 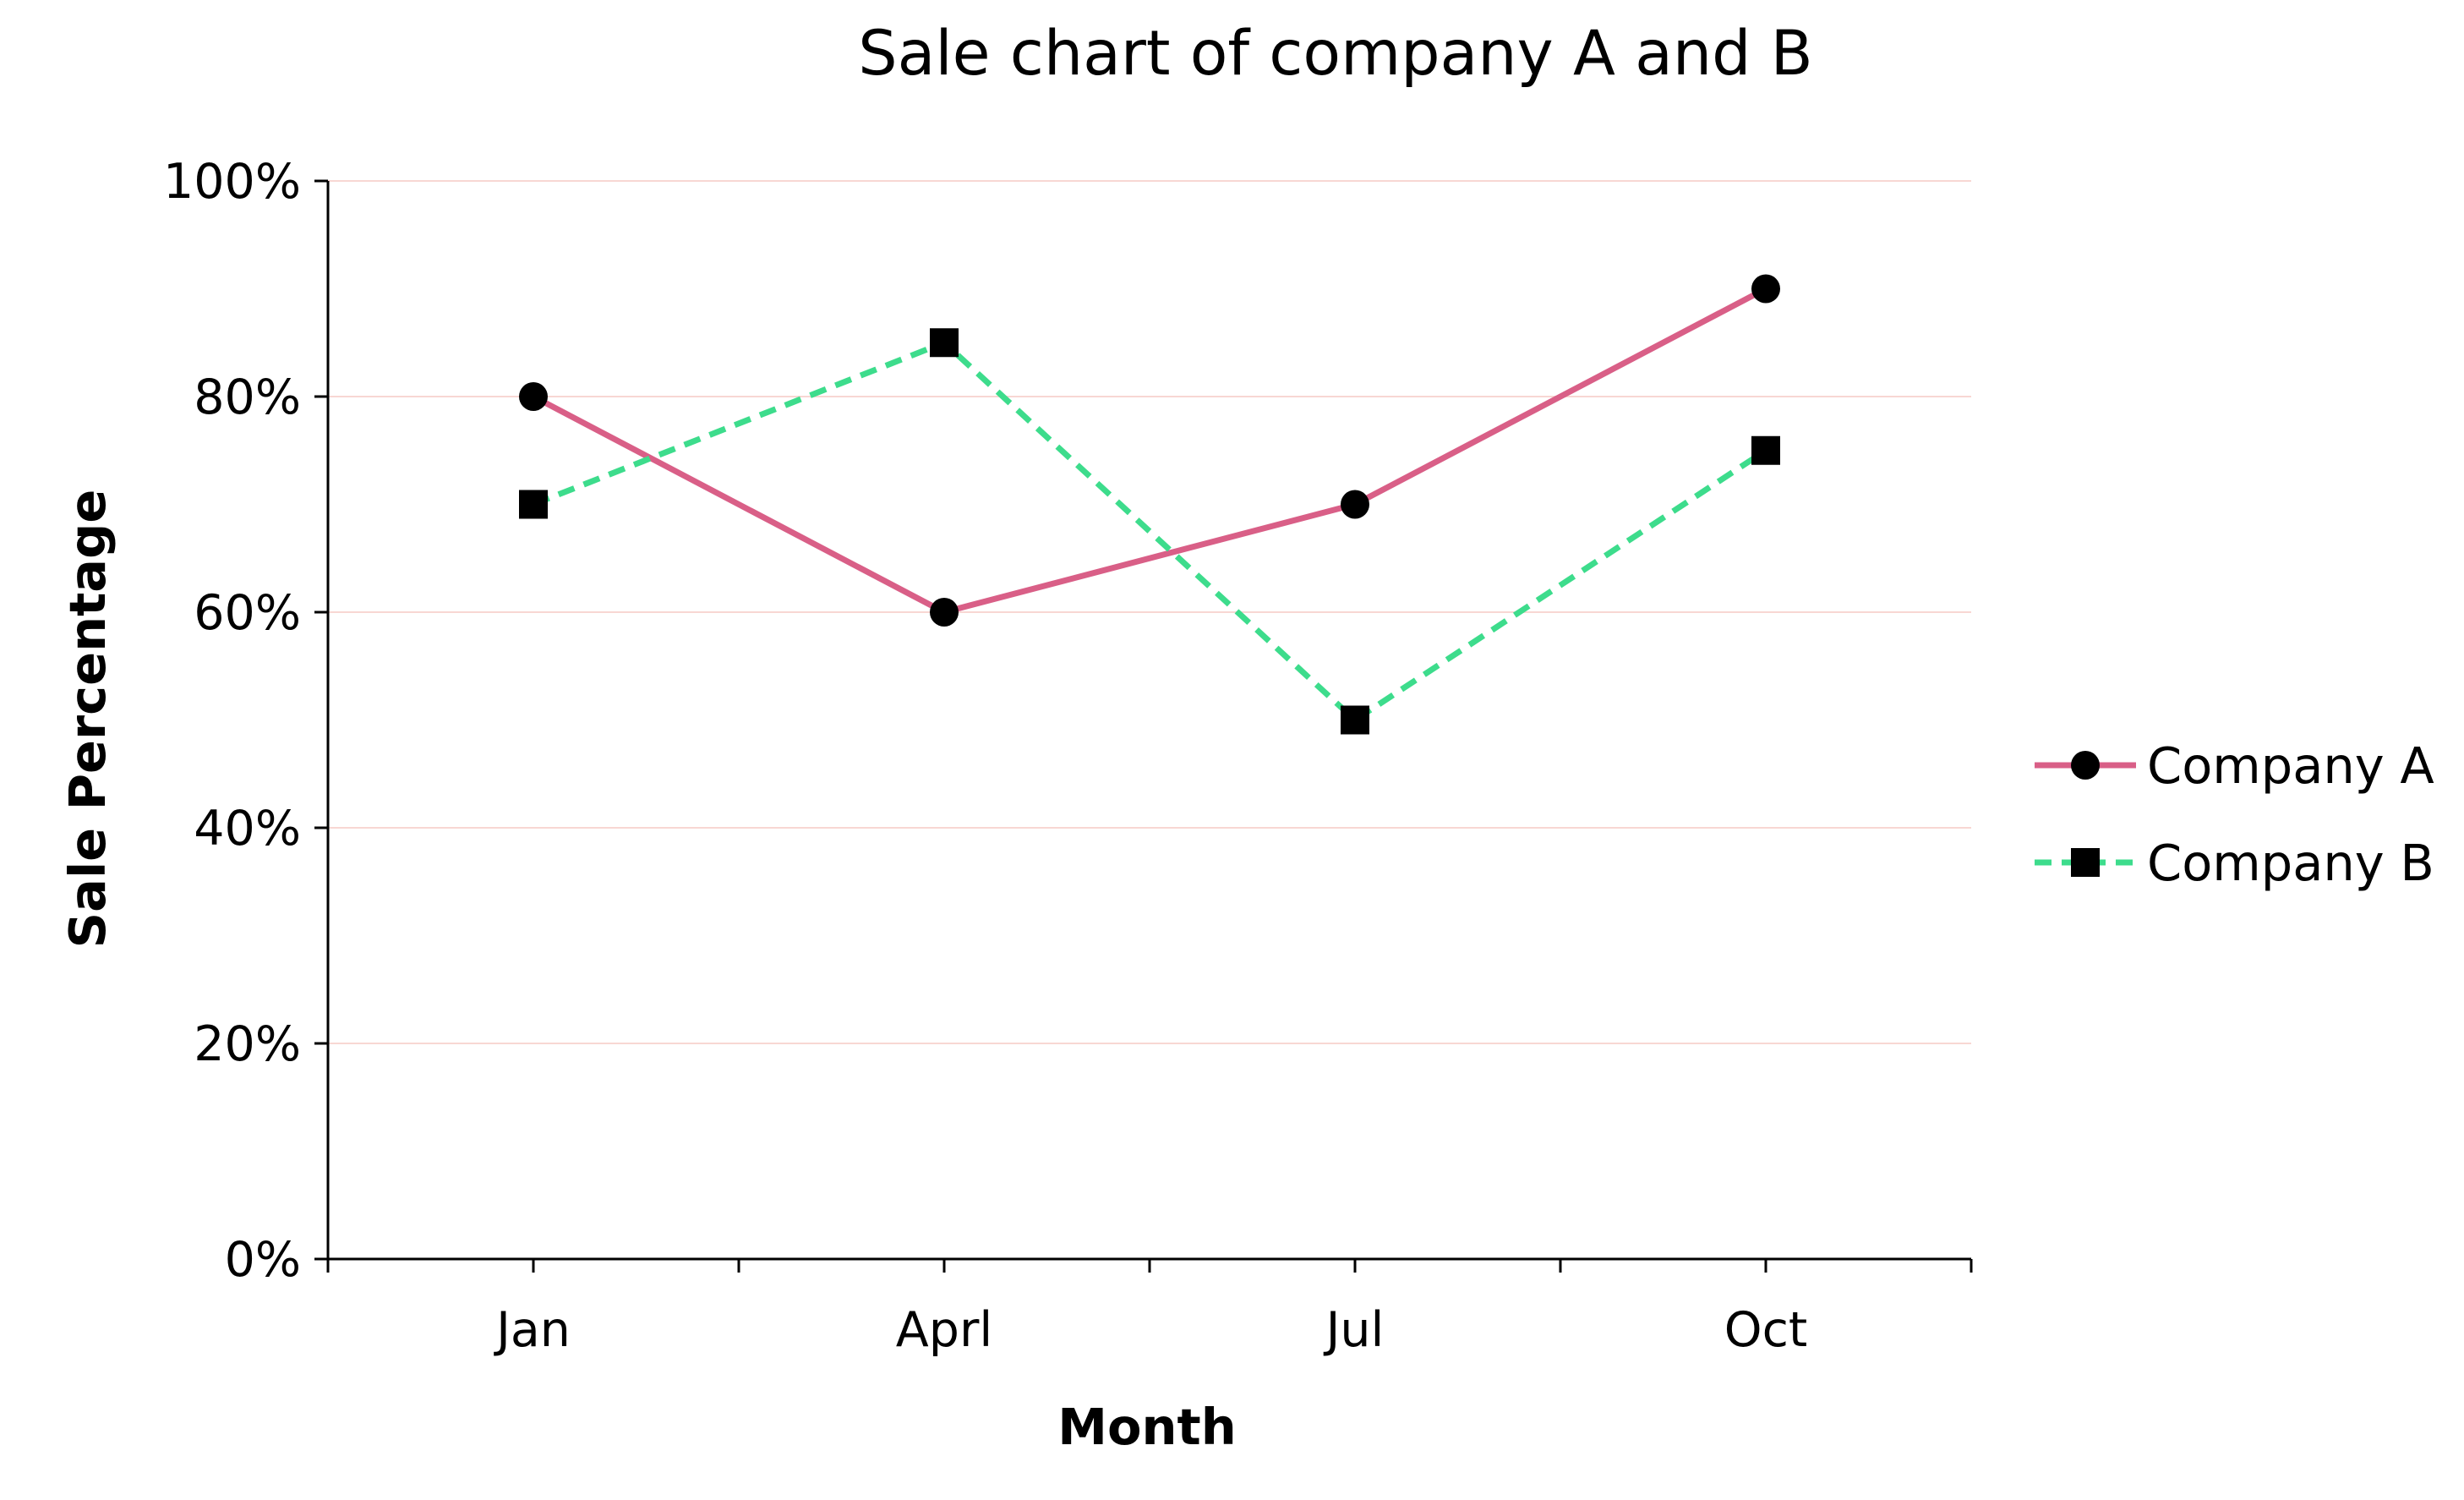 What do you see at coordinates (1354, 1330) in the screenshot?
I see `x-tick-label: Jul` at bounding box center [1354, 1330].